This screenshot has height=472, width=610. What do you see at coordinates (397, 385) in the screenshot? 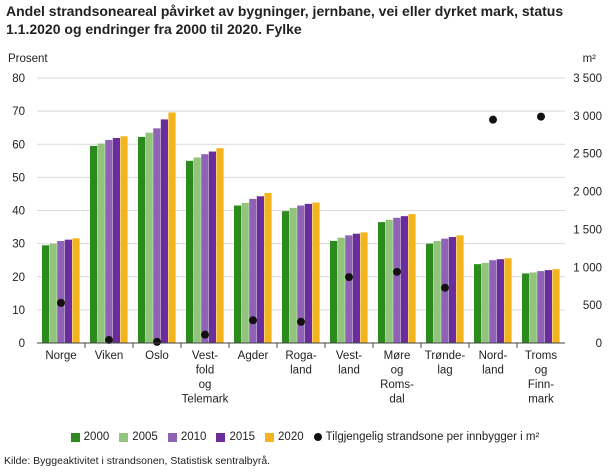
I see `x-tick-label: Roms-` at bounding box center [397, 385].